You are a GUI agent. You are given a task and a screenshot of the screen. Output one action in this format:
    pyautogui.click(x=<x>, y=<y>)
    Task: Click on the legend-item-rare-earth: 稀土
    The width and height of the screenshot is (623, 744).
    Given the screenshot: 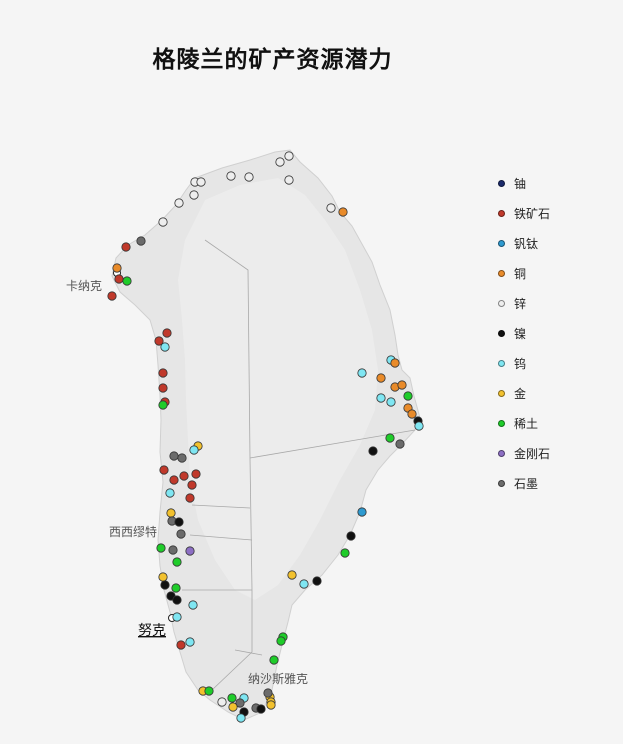 What is the action you would take?
    pyautogui.click(x=524, y=423)
    